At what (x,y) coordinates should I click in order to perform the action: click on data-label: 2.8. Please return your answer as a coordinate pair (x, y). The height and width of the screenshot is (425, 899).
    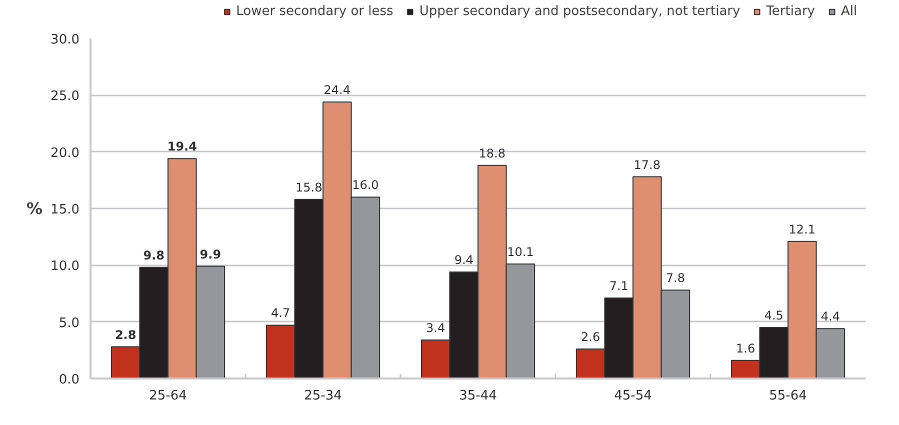
    Looking at the image, I should click on (125, 335).